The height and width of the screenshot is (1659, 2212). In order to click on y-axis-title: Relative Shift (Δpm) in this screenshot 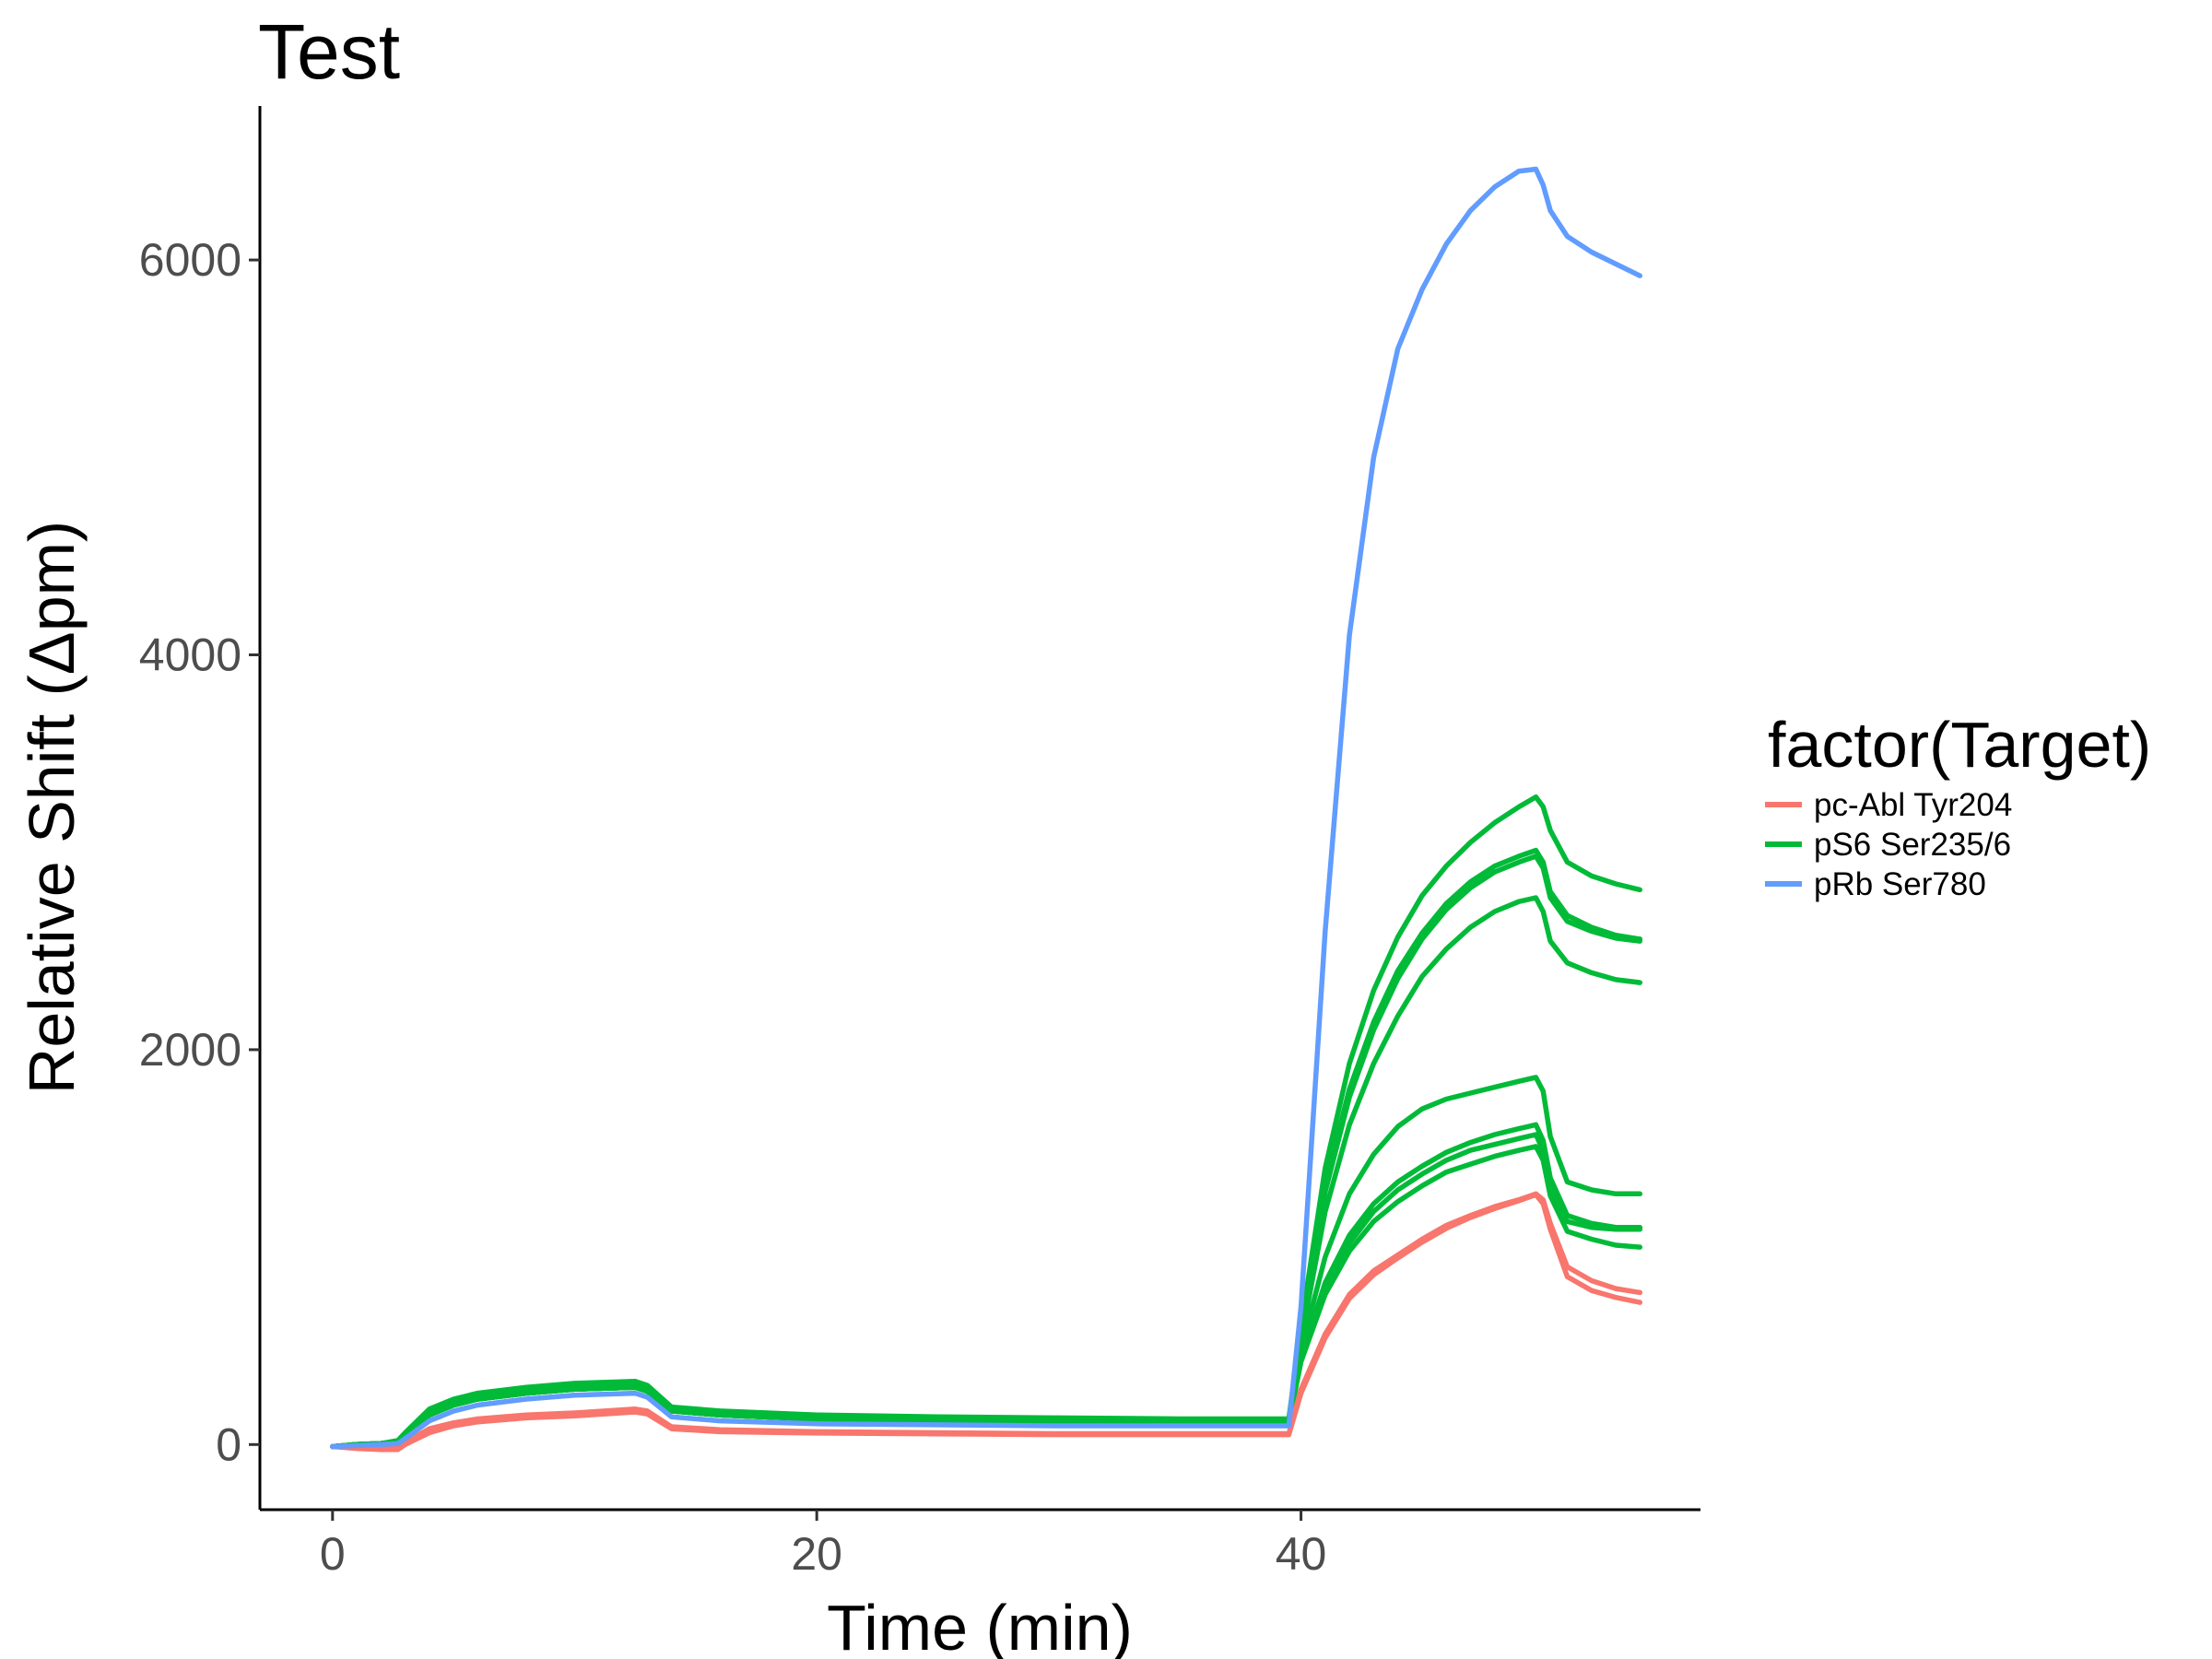, I will do `click(52, 807)`.